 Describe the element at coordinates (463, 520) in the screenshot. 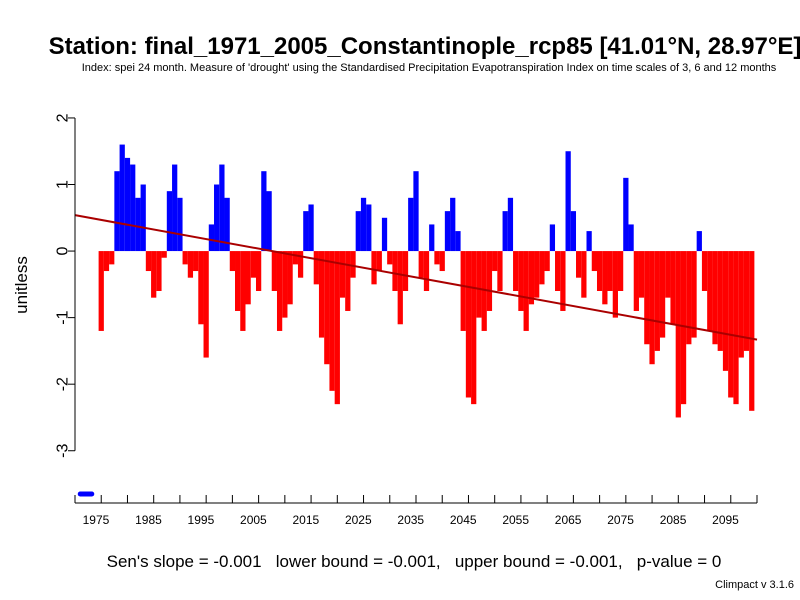

I see `x-tick-label: 2045` at that location.